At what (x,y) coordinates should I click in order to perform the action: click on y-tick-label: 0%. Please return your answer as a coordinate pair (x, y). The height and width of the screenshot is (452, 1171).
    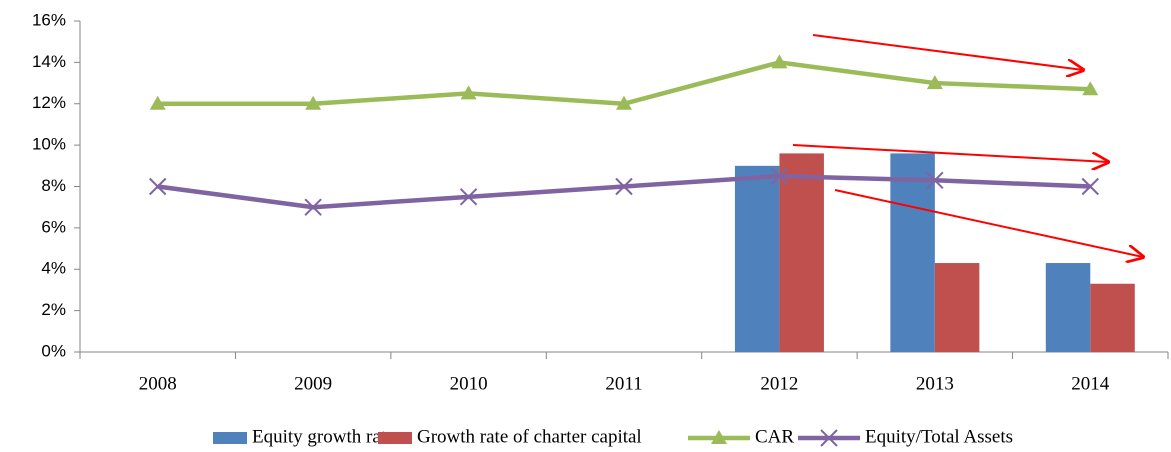
    Looking at the image, I should click on (53, 350).